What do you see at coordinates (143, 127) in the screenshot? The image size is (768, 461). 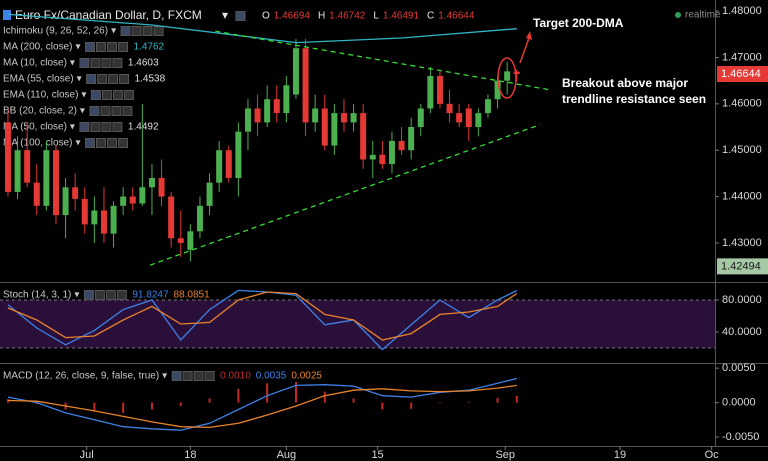 I see `indicator-value: 1.4492` at bounding box center [143, 127].